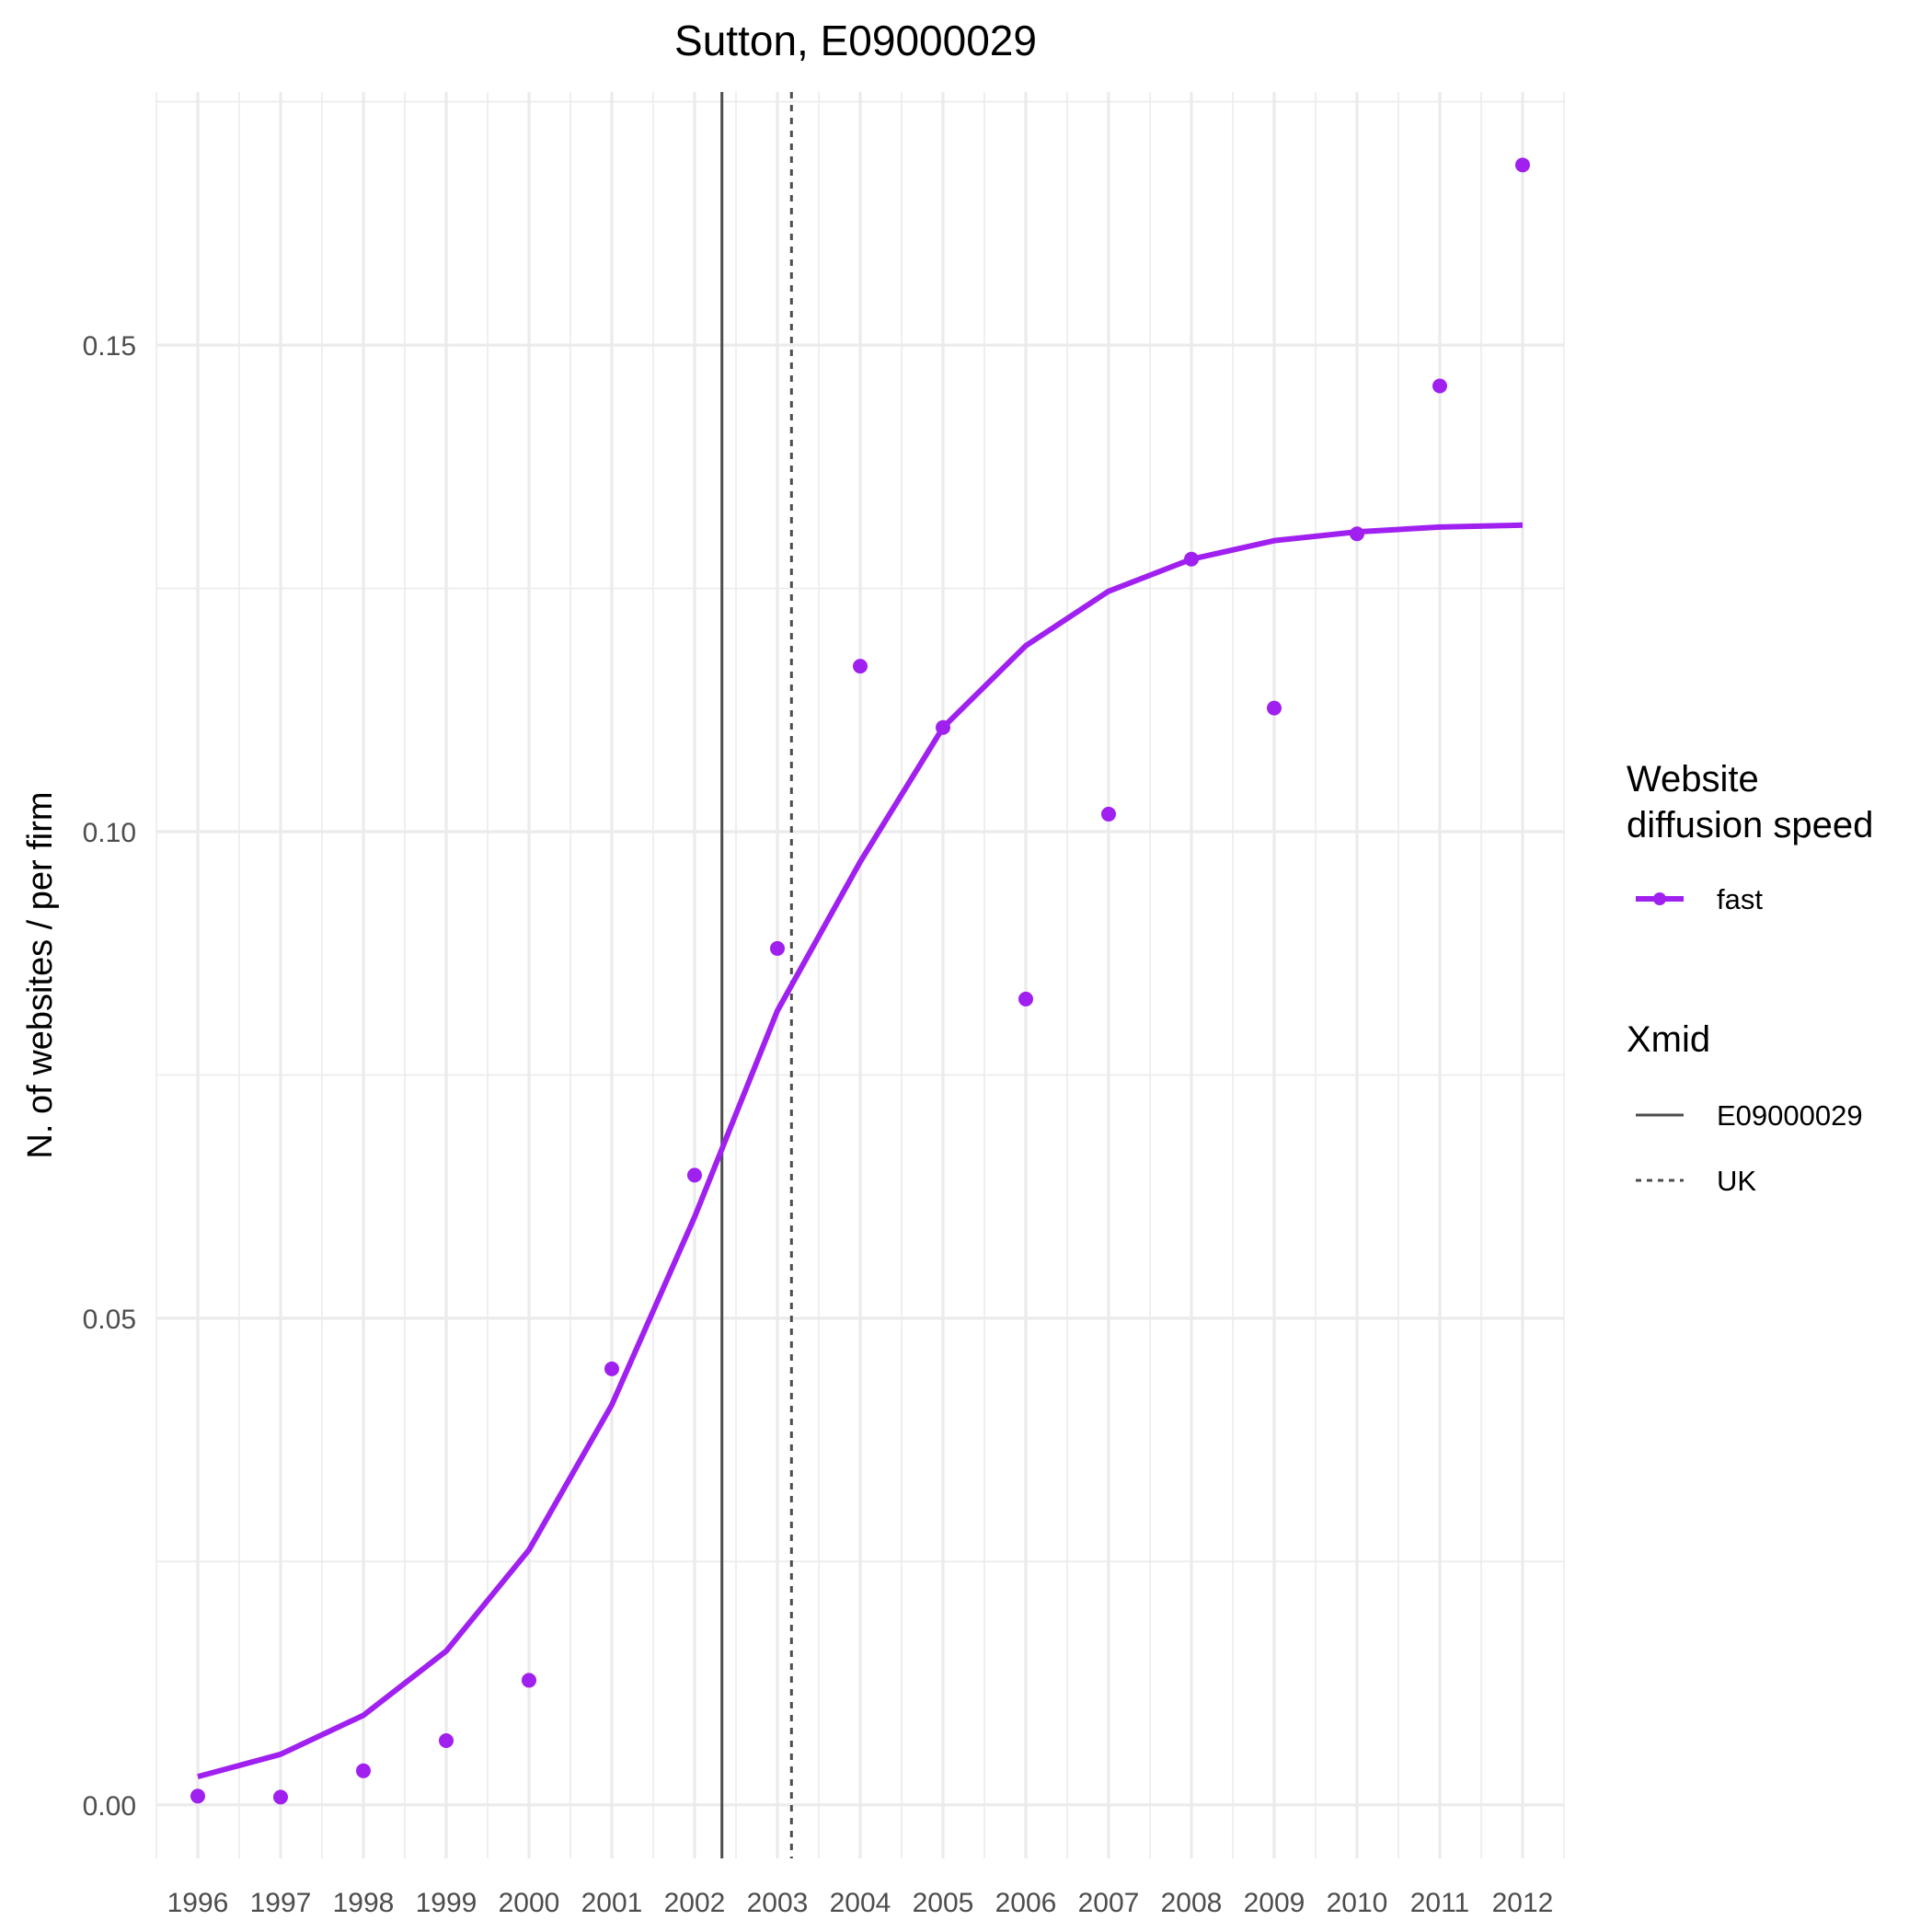 The image size is (1932, 1932). Describe the element at coordinates (1025, 998) in the screenshot. I see `data-point-2006` at that location.